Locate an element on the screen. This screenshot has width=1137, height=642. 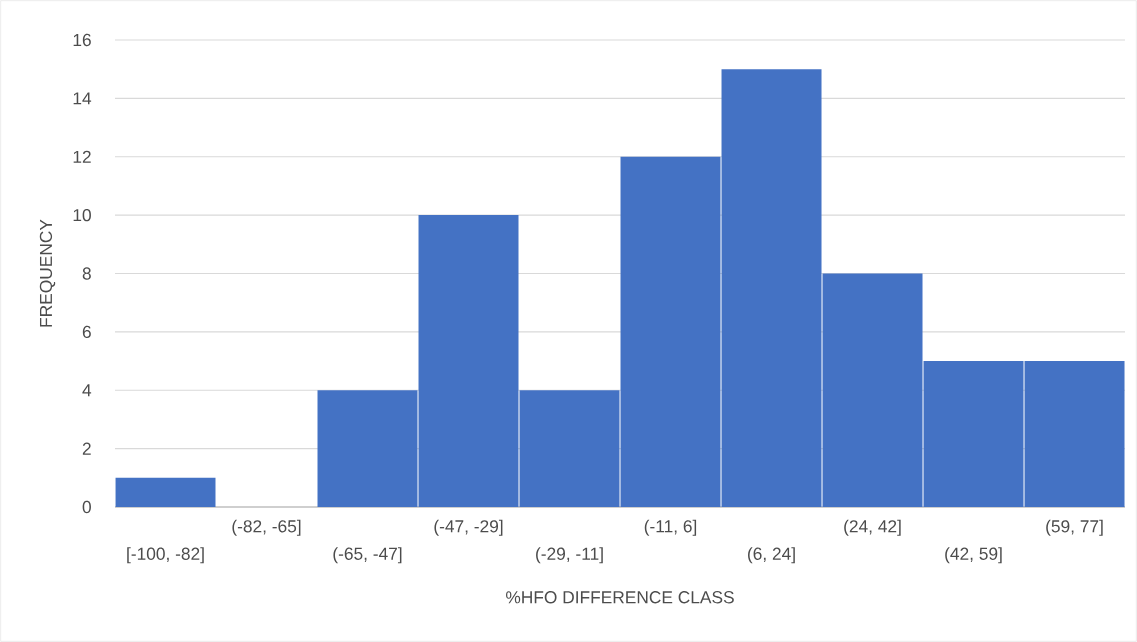
x-tick-label: (-82, -65] is located at coordinates (266, 527).